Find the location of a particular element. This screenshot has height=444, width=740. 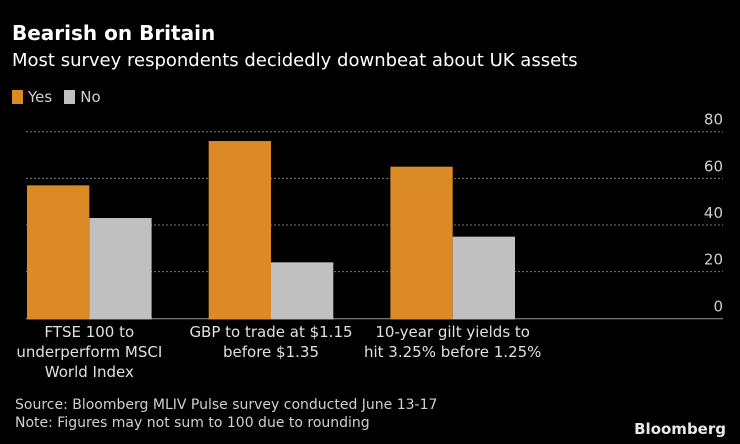

bloomberg-logo: Bloomberg is located at coordinates (680, 429).